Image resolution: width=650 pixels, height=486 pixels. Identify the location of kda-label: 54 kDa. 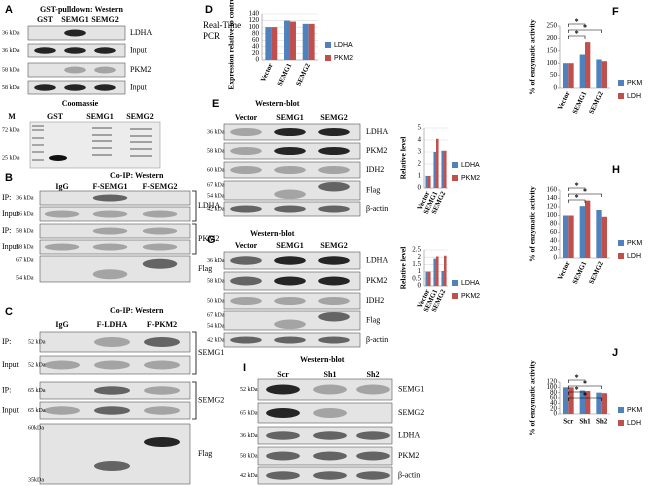
(216, 326).